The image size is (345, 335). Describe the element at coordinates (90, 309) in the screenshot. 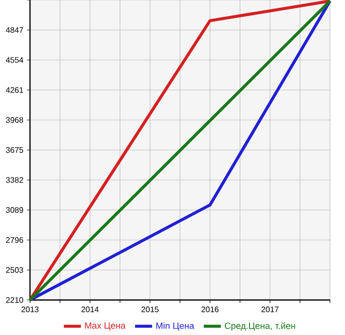

I see `x-tick-label: 2014` at that location.